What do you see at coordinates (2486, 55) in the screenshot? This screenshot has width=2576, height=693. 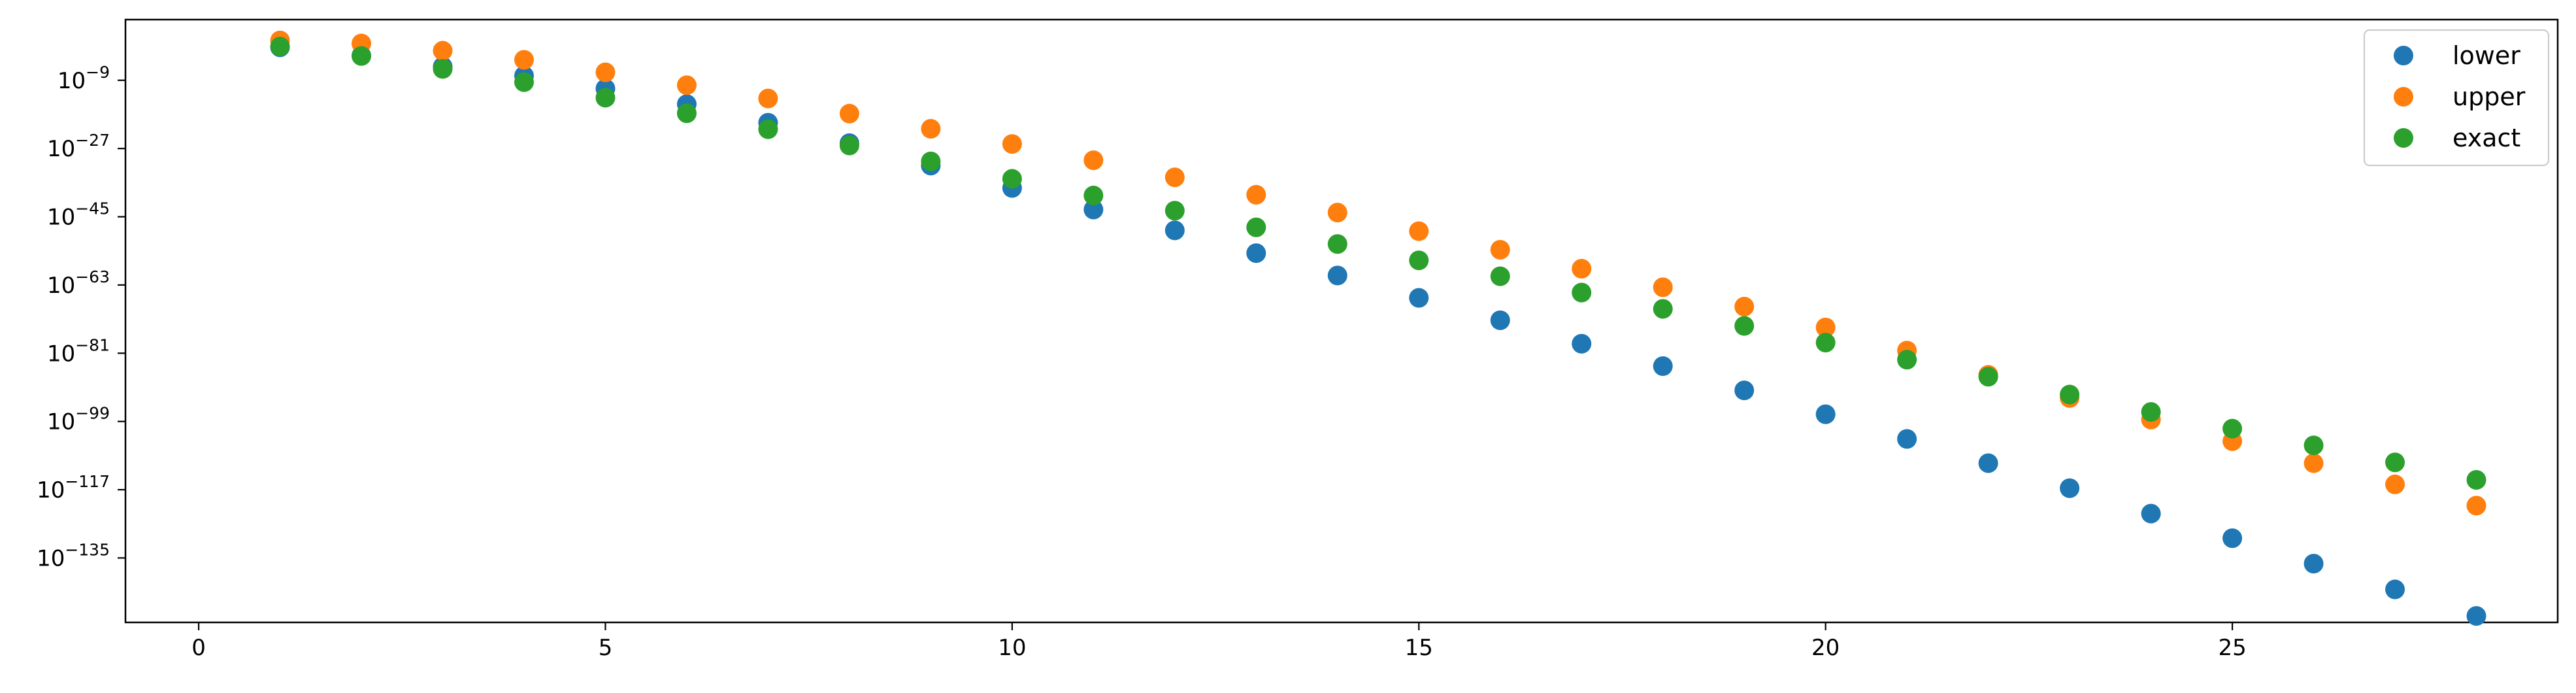 I see `legend-label: lower` at bounding box center [2486, 55].